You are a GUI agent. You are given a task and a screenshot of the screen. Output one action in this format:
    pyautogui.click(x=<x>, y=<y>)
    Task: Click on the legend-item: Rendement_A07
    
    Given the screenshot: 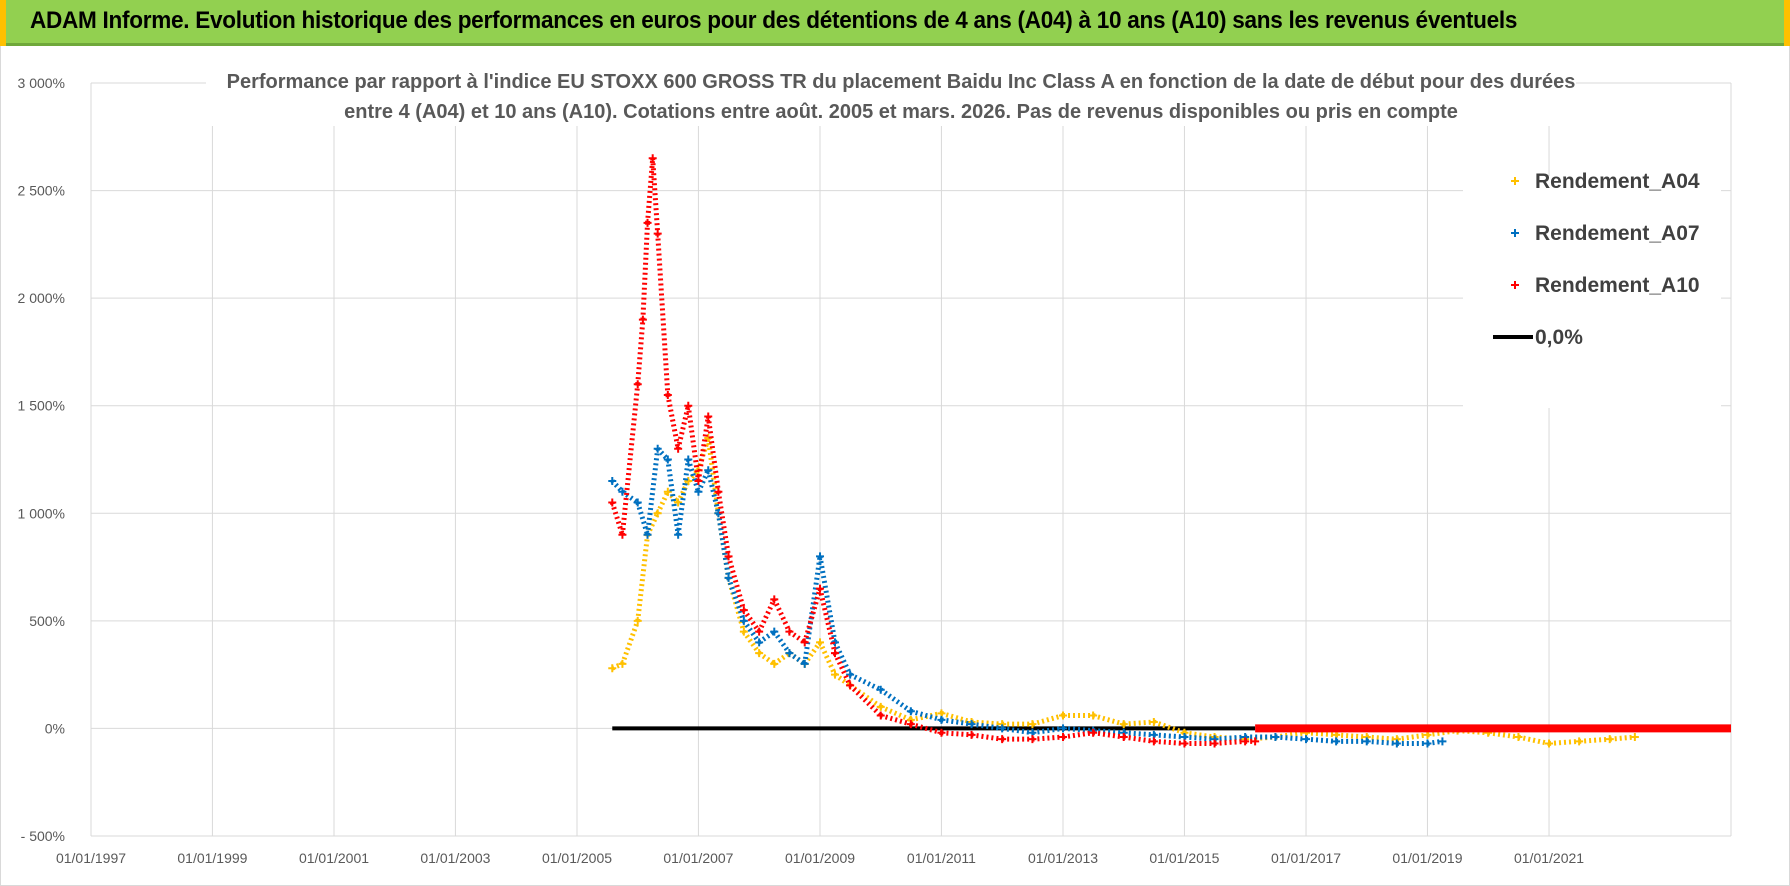 What is the action you would take?
    pyautogui.click(x=1605, y=233)
    